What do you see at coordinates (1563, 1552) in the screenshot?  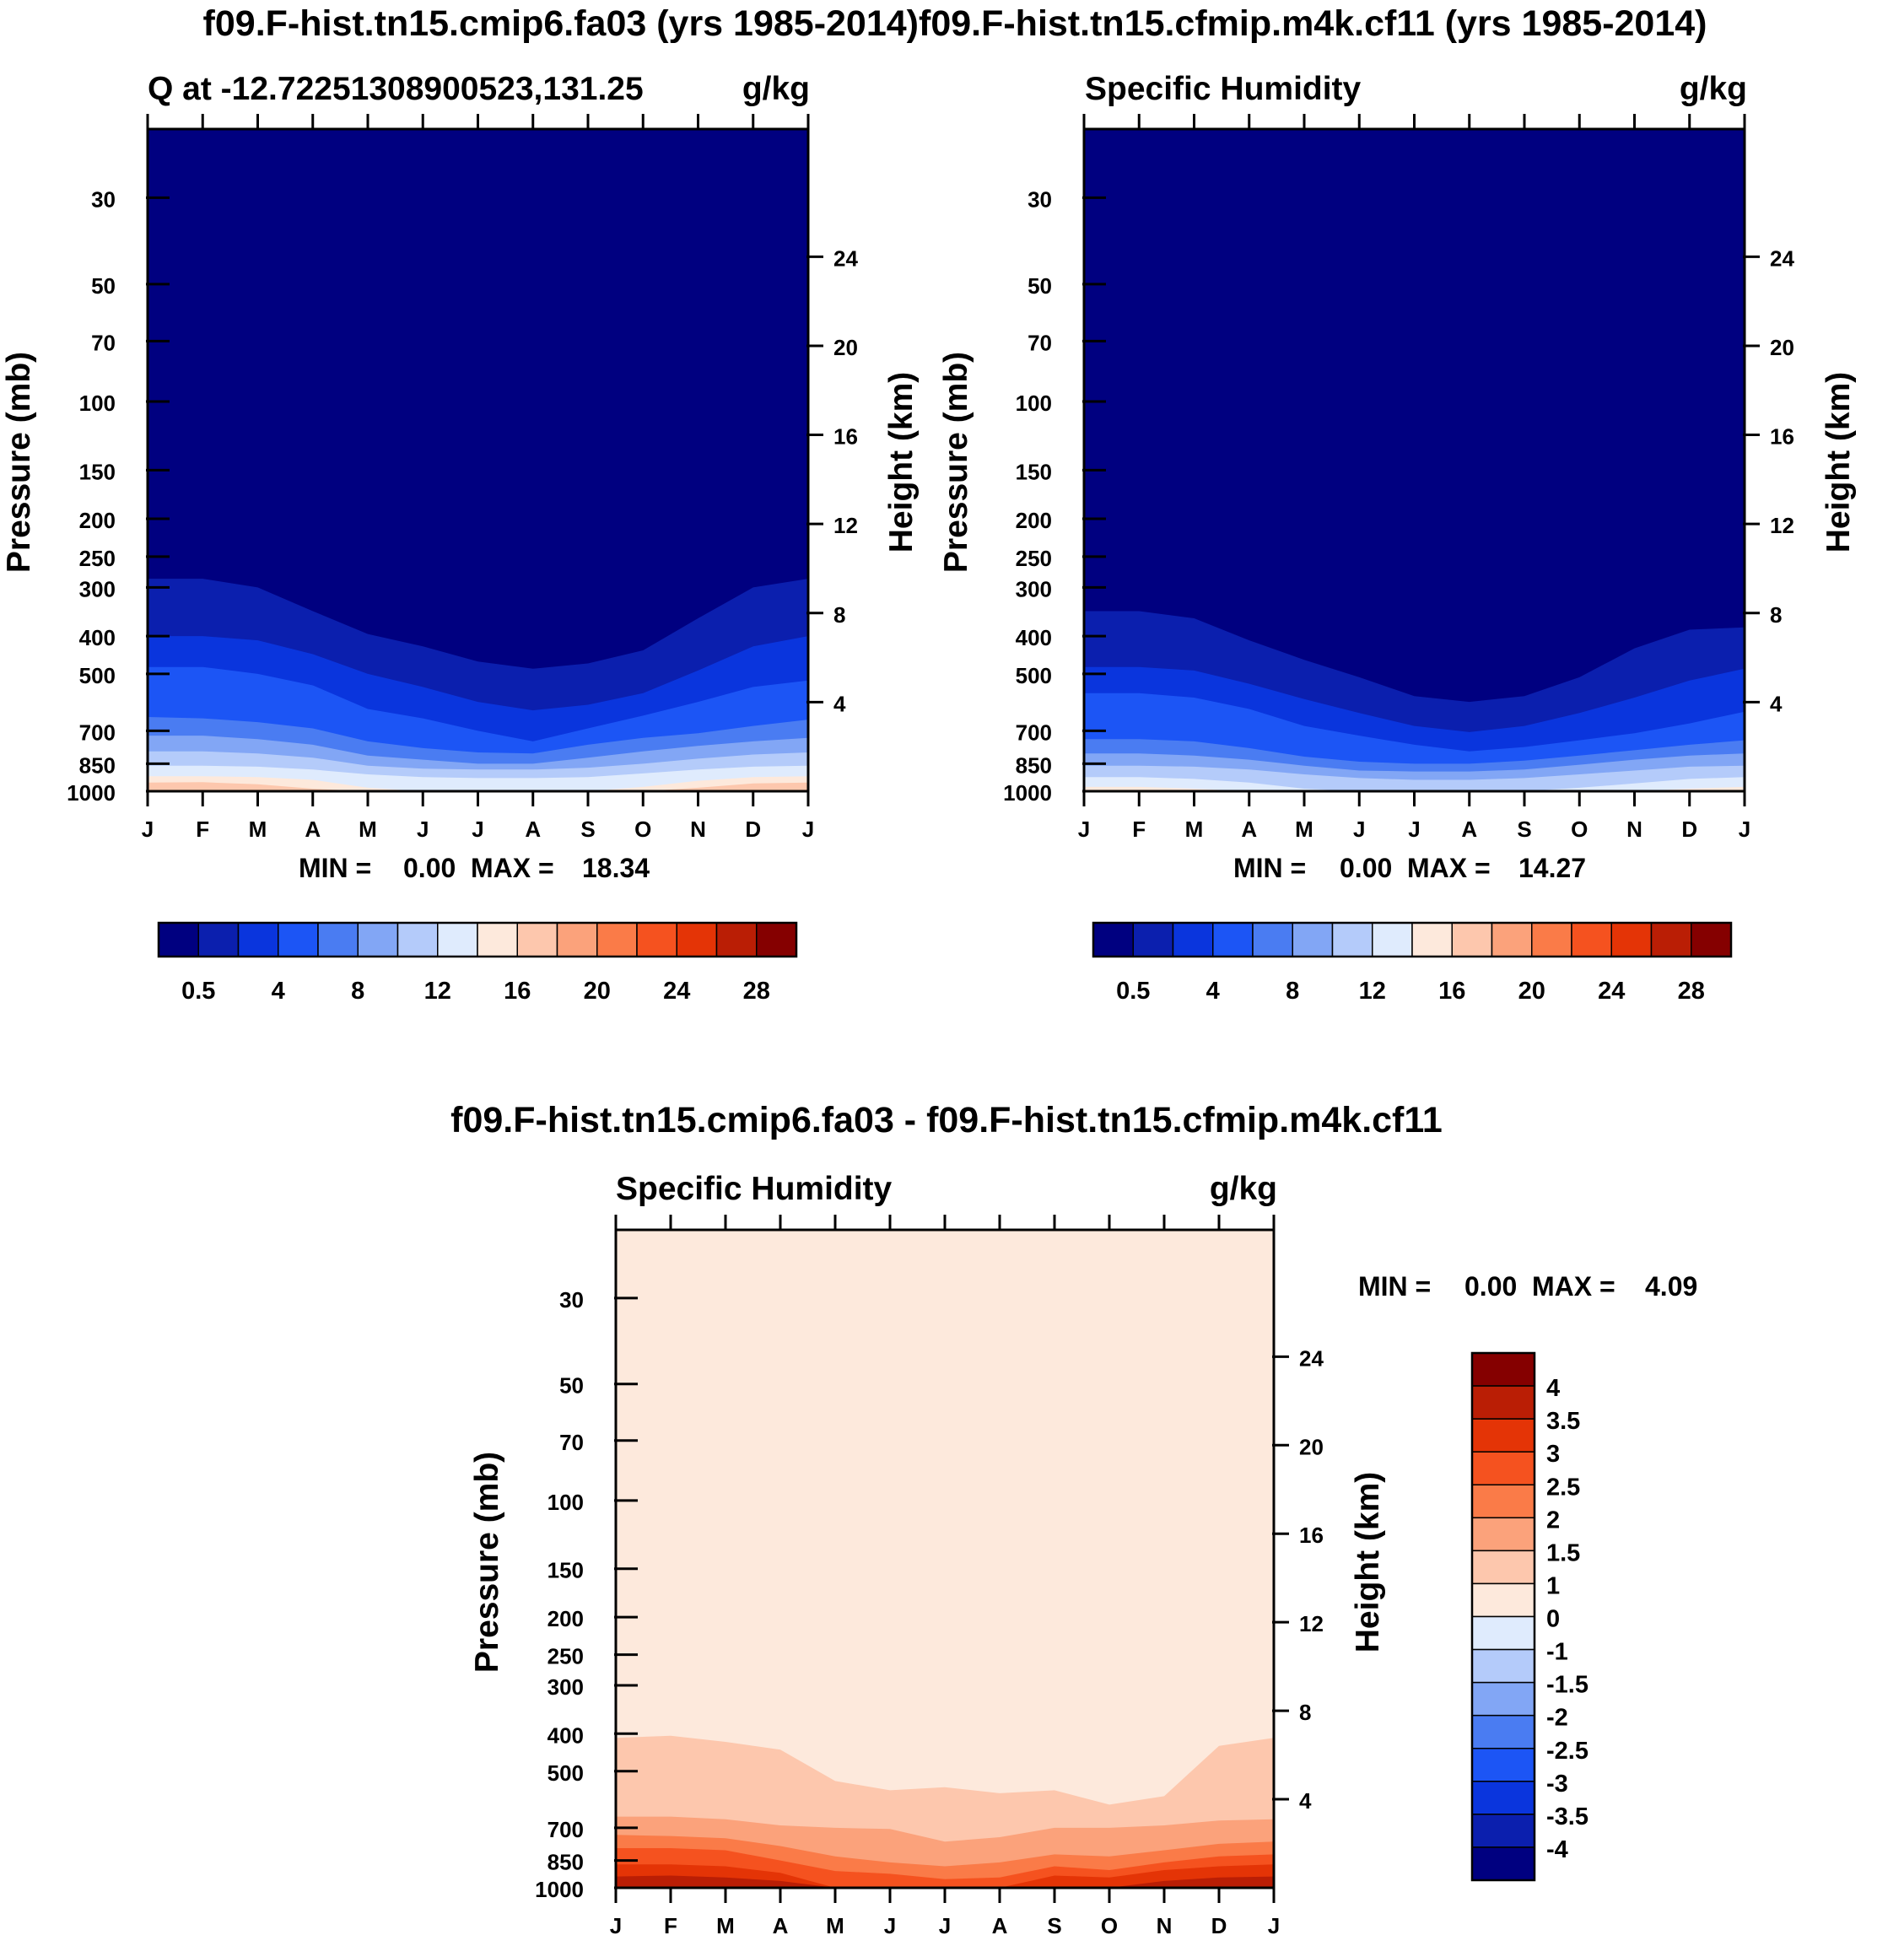 I see `diff-colorbar-label: 1.5` at bounding box center [1563, 1552].